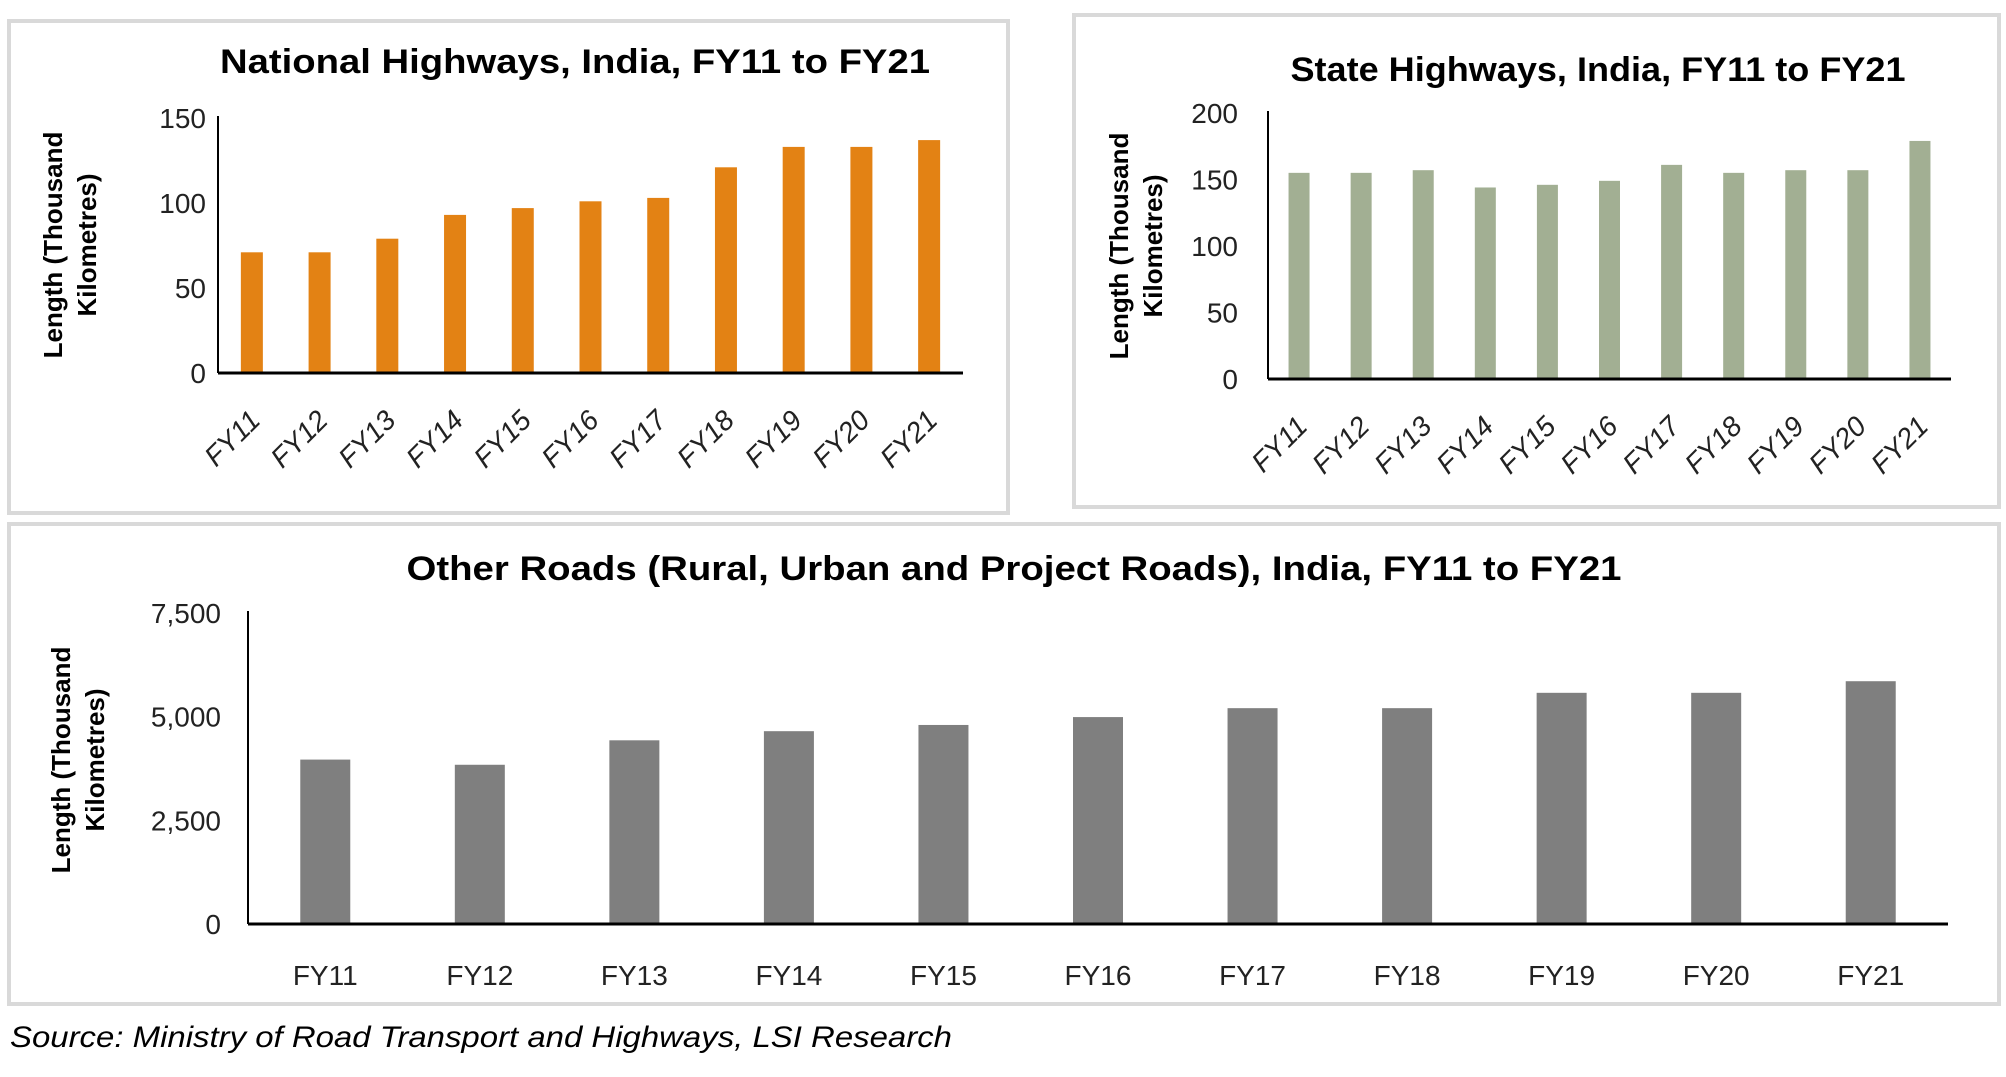  Describe the element at coordinates (1407, 975) in the screenshot. I see `x-tick-label: FY18` at that location.